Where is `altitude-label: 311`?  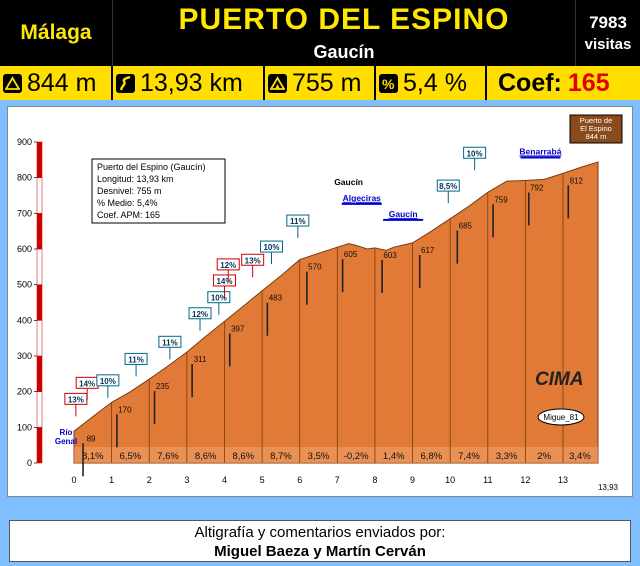 altitude-label: 311 is located at coordinates (200, 359).